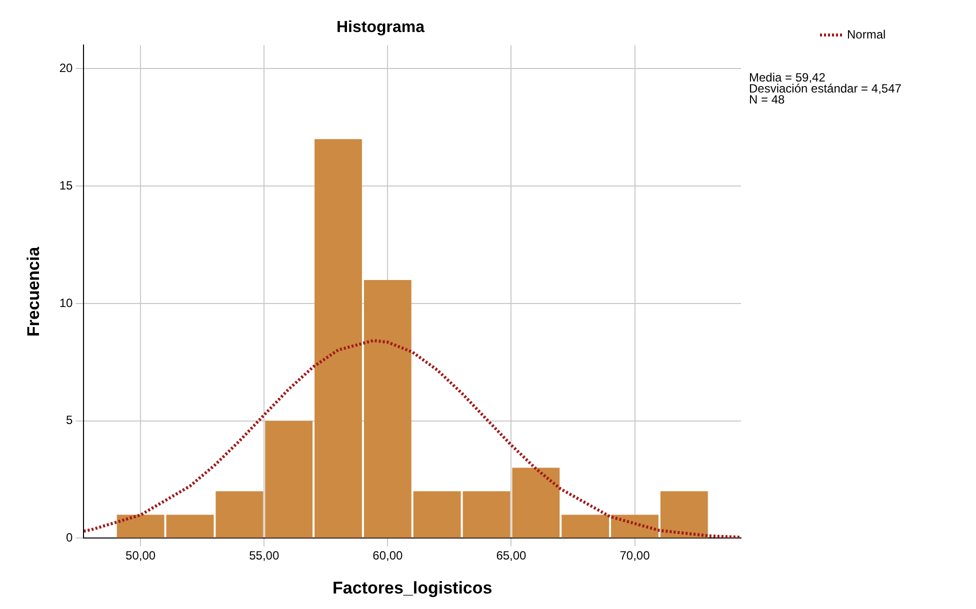  I want to click on legend-label: Normal, so click(866, 34).